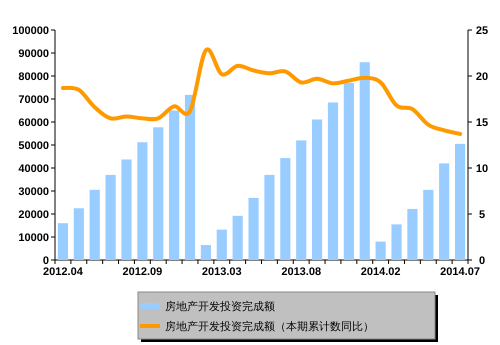 This screenshot has width=500, height=345. What do you see at coordinates (380, 272) in the screenshot?
I see `x-tick-label: 2014.02` at bounding box center [380, 272].